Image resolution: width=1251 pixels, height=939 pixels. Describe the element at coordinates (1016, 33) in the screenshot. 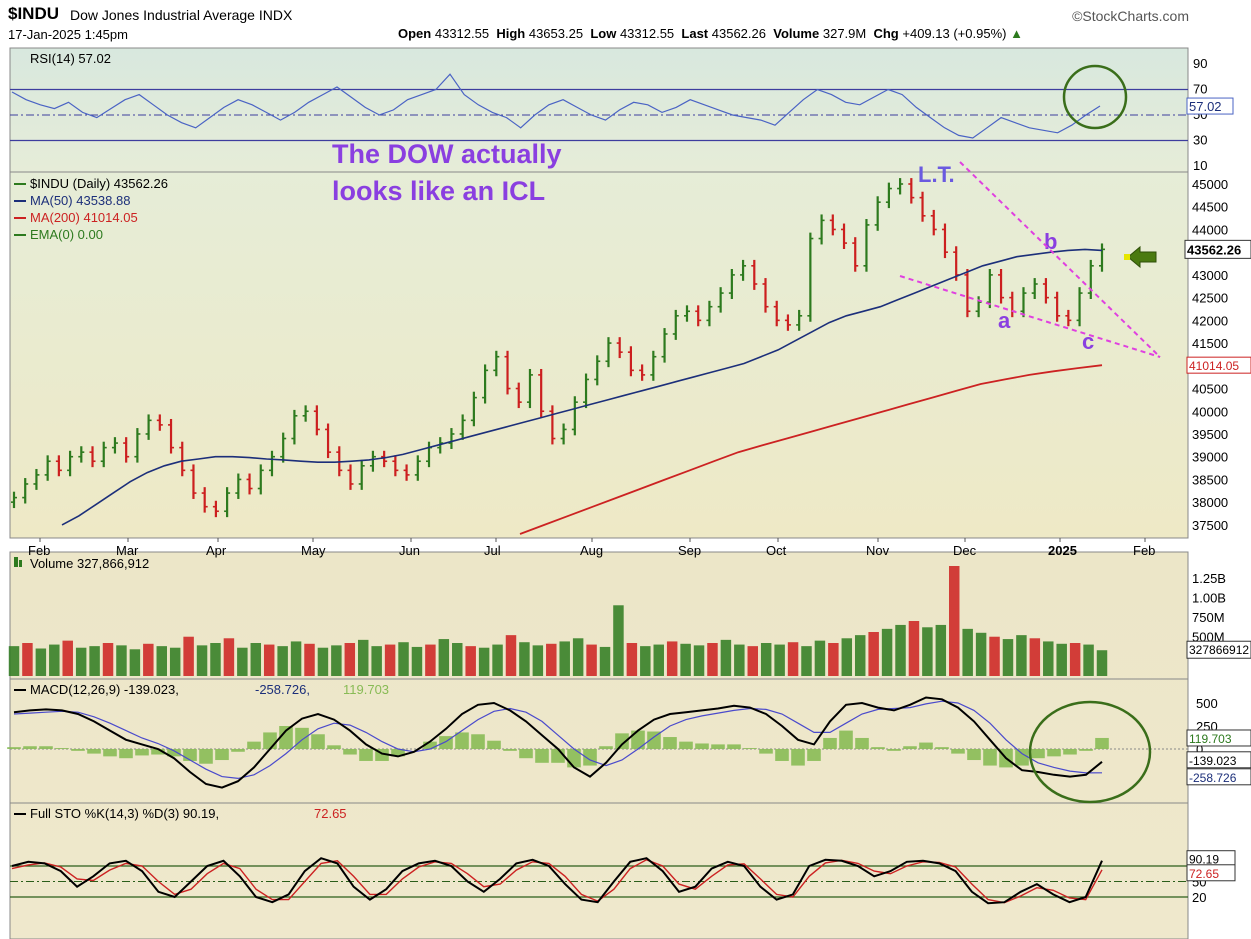

I see `chg-arrow-icon: ▲` at that location.